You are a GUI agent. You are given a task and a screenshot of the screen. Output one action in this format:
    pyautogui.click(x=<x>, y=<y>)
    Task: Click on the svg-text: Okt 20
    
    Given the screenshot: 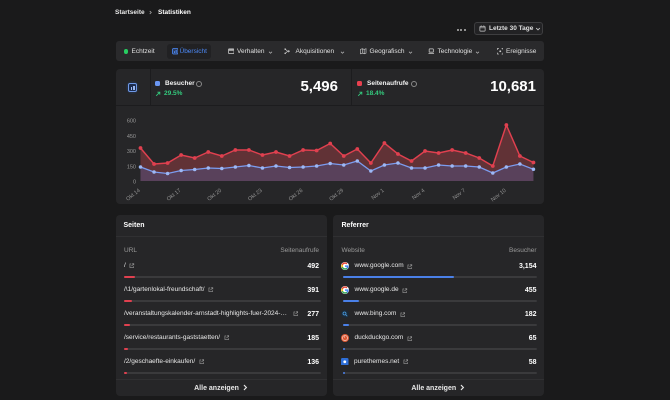 What is the action you would take?
    pyautogui.click(x=214, y=195)
    